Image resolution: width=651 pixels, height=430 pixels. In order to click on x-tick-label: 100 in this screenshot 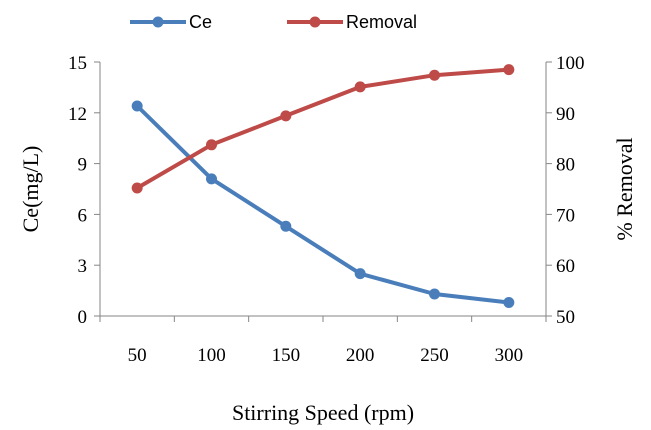, I will do `click(211, 355)`.